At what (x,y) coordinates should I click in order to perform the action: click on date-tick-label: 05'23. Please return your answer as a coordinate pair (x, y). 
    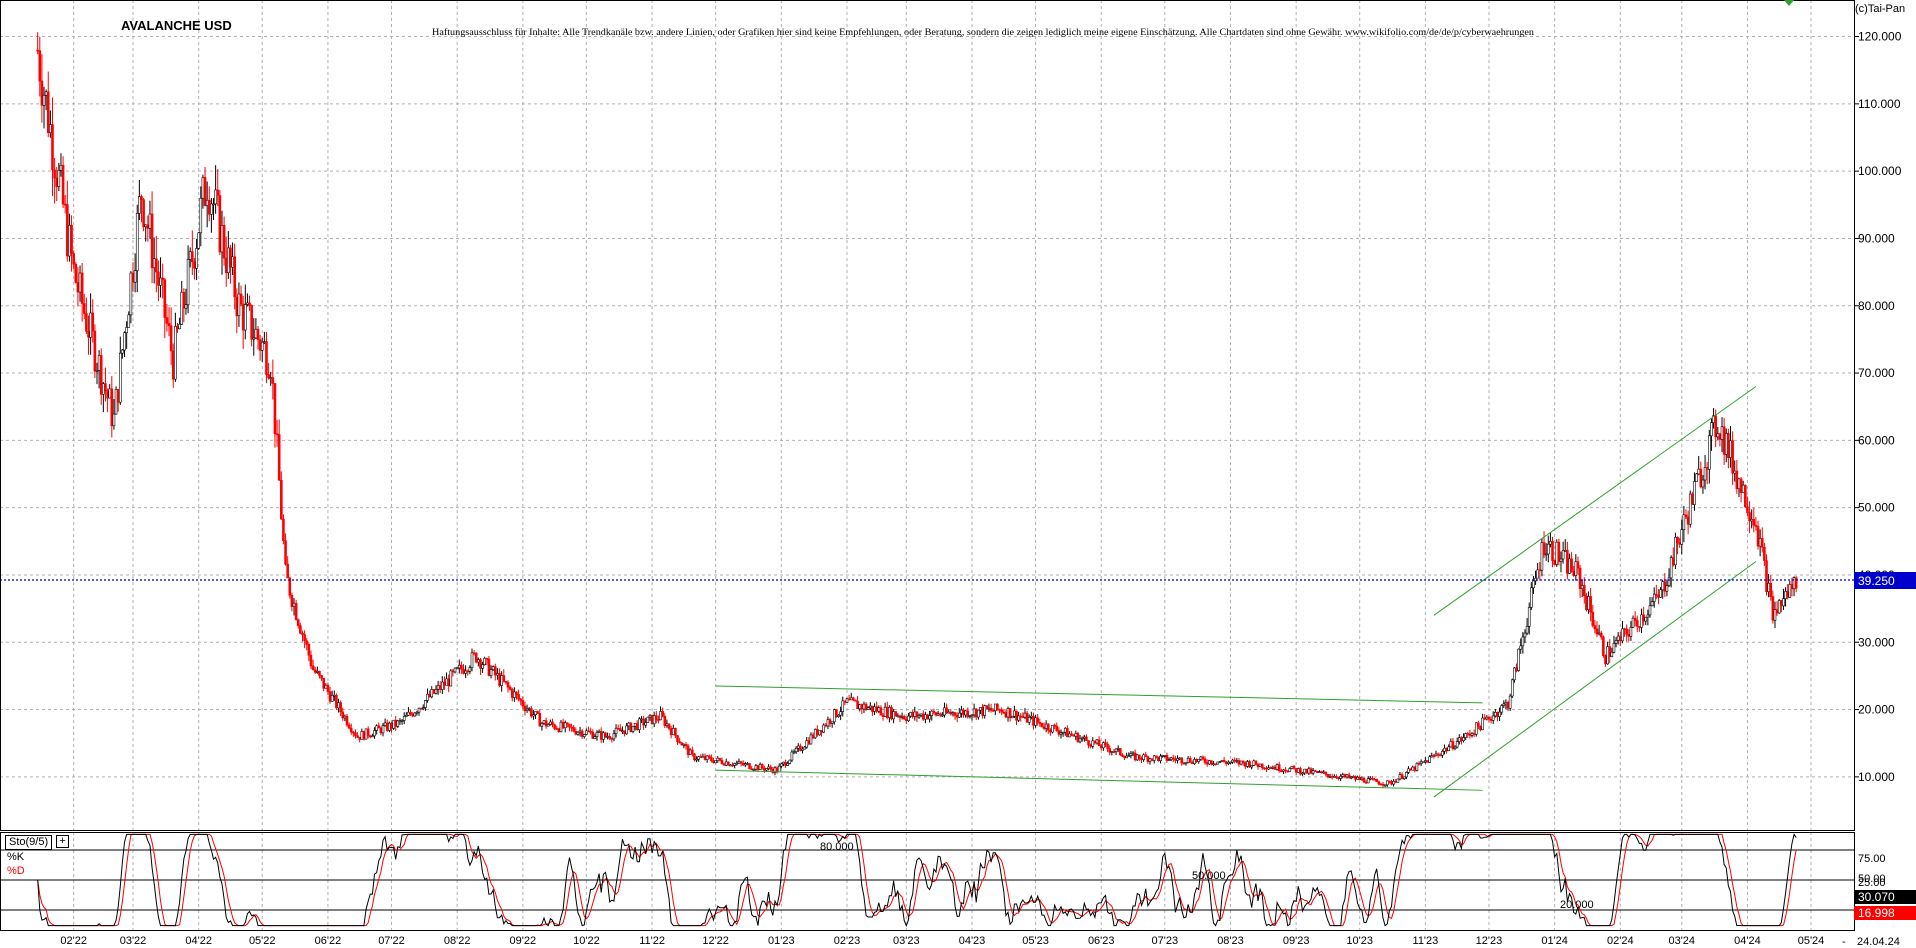
    Looking at the image, I should click on (1035, 941).